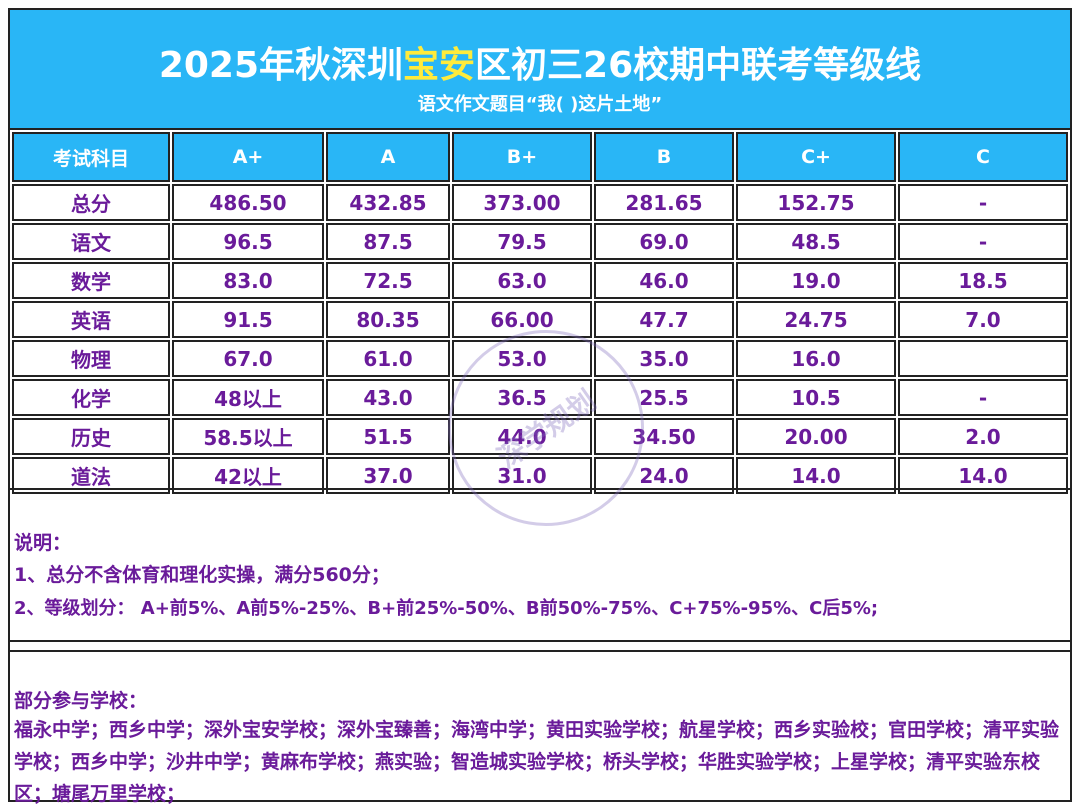  I want to click on cell-value: 36.5, so click(522, 397).